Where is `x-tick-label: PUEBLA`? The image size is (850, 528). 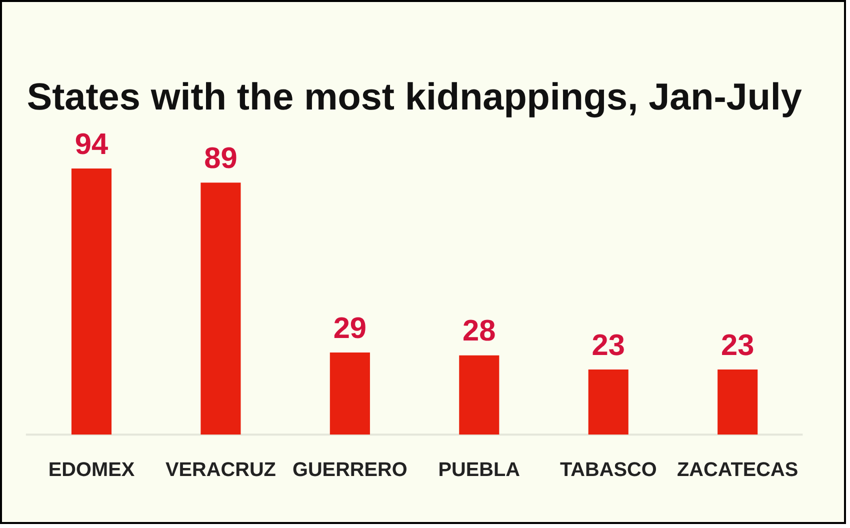 x-tick-label: PUEBLA is located at coordinates (479, 469).